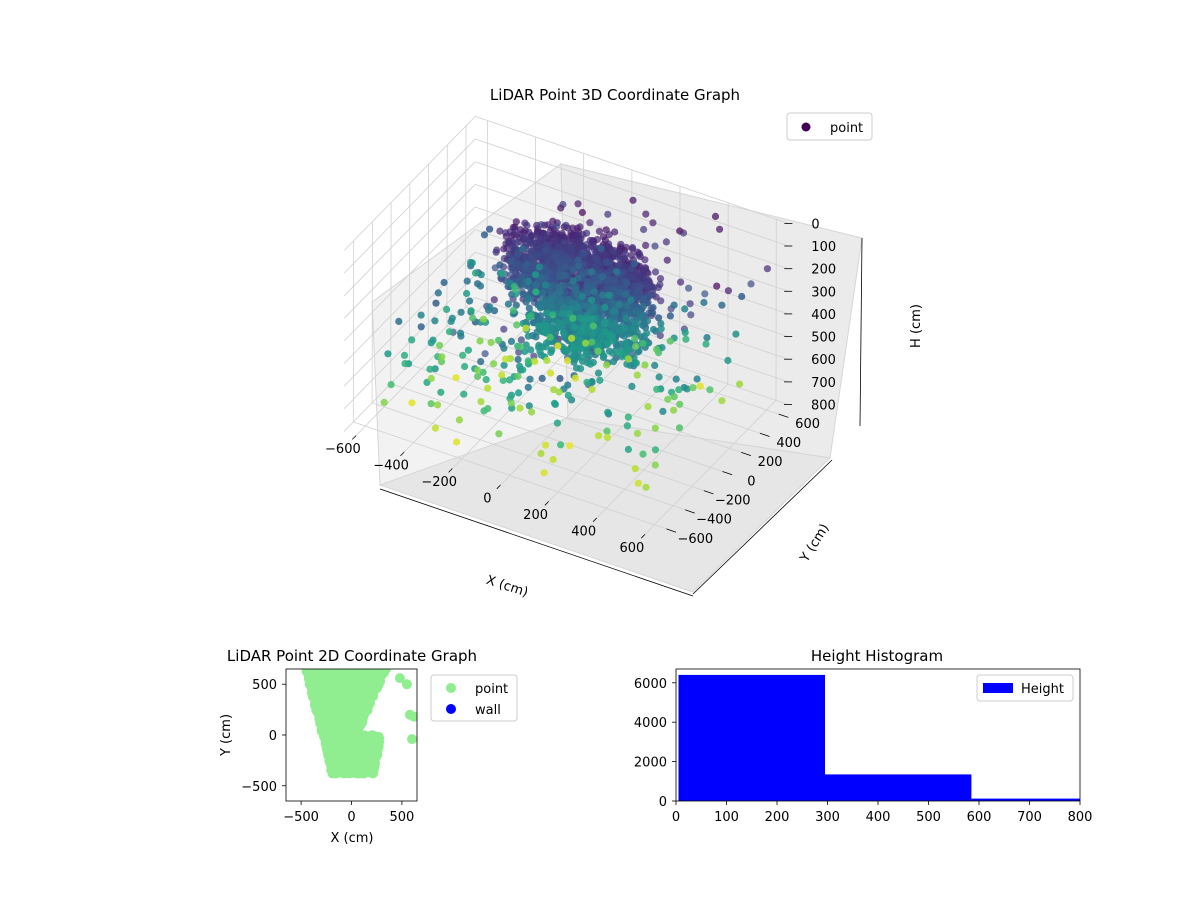  What do you see at coordinates (998, 688) in the screenshot?
I see `legend-hist-swatch` at bounding box center [998, 688].